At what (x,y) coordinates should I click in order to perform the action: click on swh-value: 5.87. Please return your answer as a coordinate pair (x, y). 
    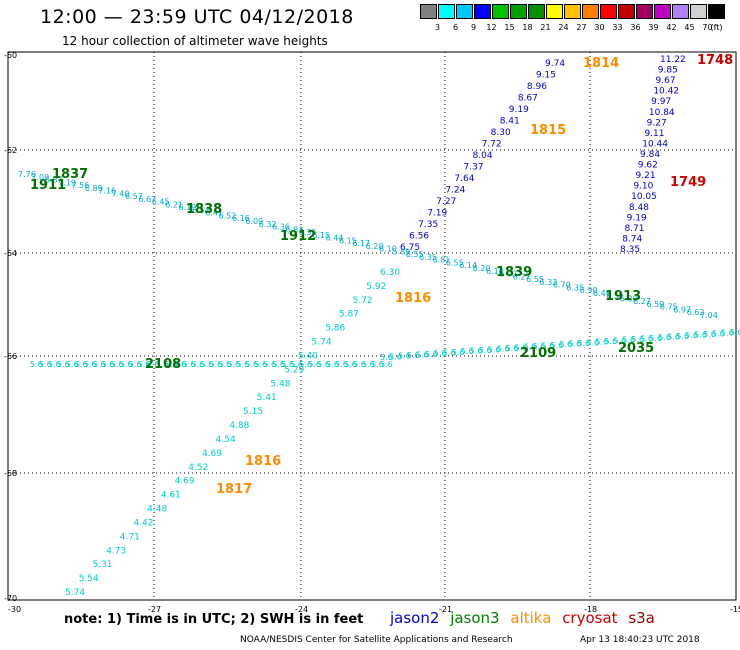
    Looking at the image, I should click on (349, 315).